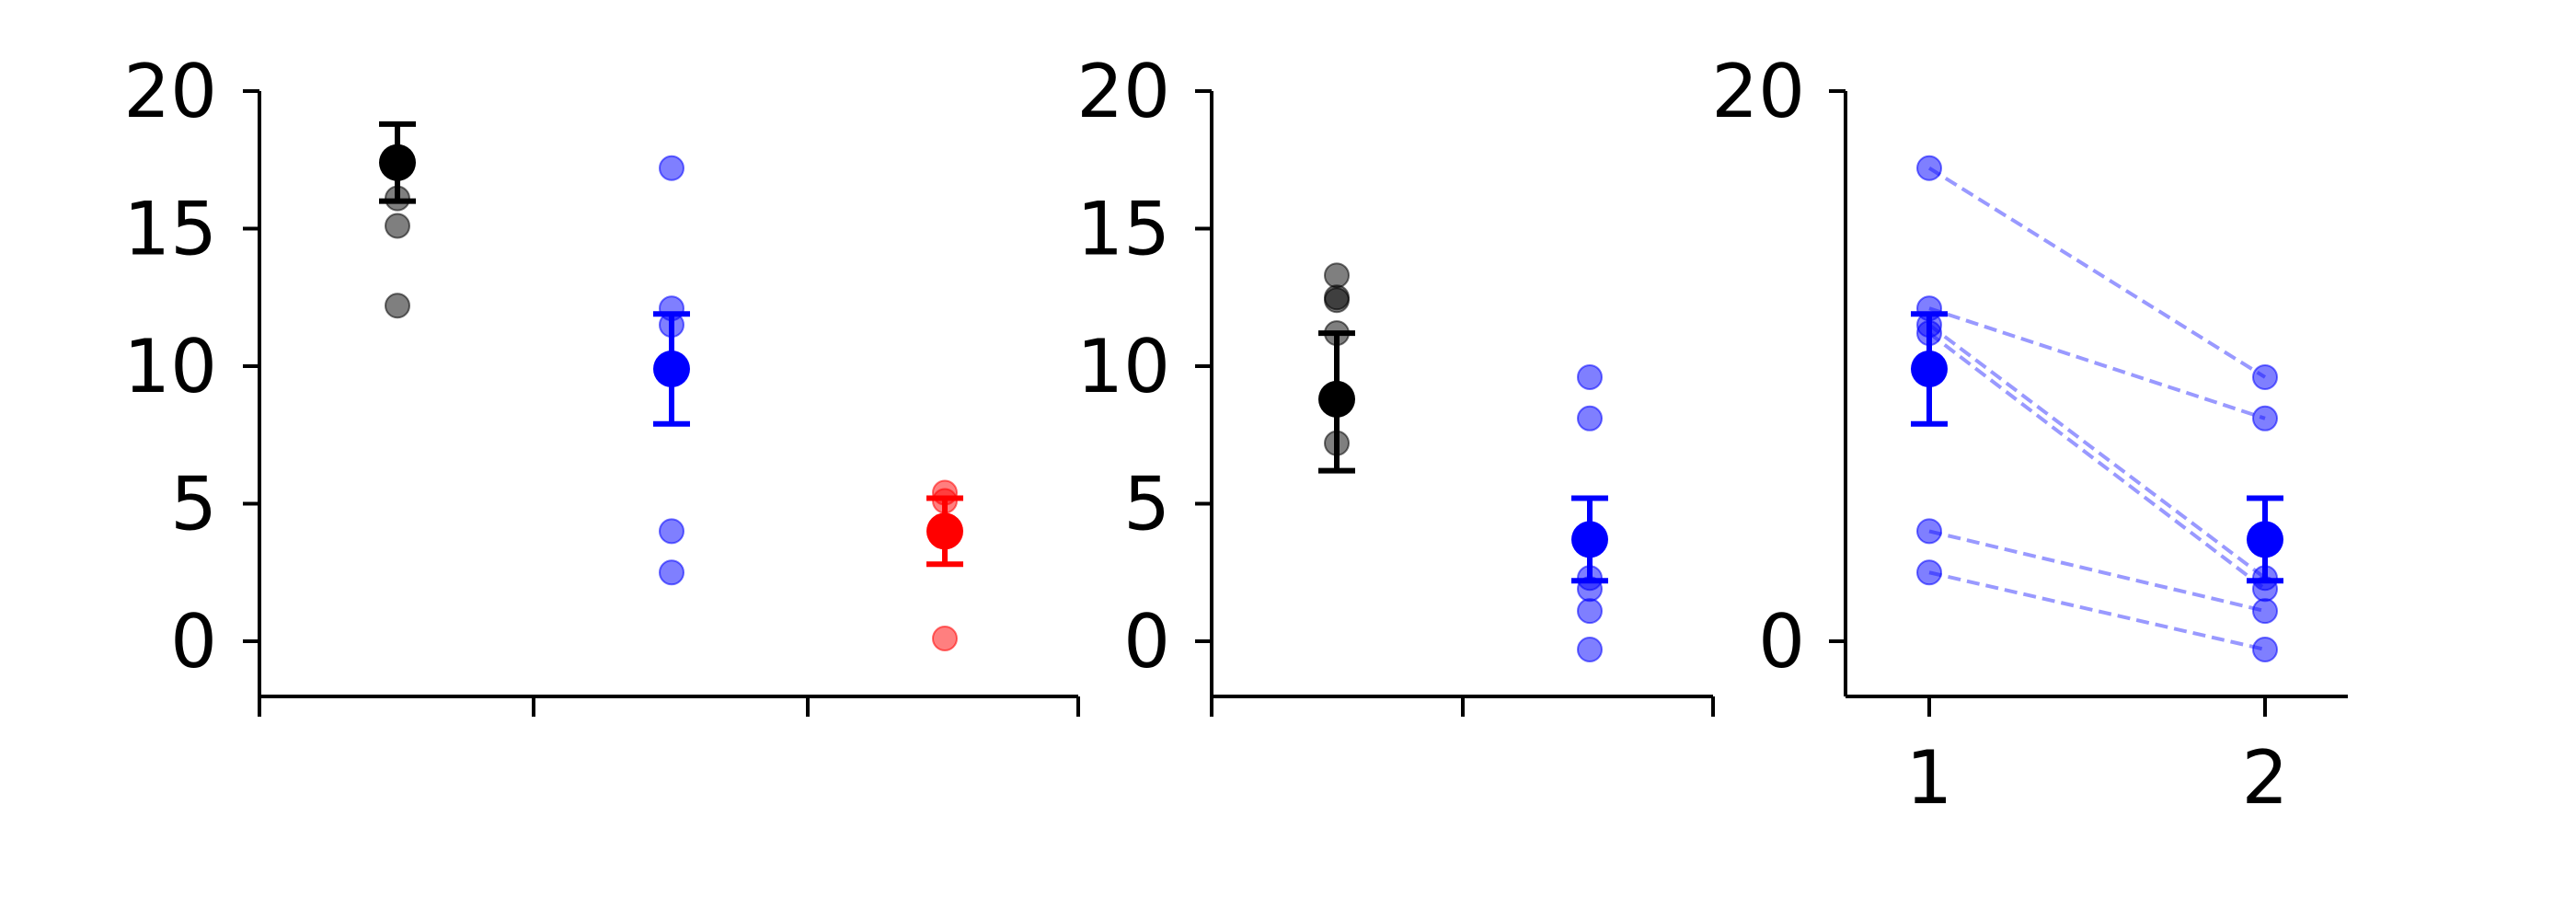  Describe the element at coordinates (1929, 778) in the screenshot. I see `x-tick-label: 1` at that location.